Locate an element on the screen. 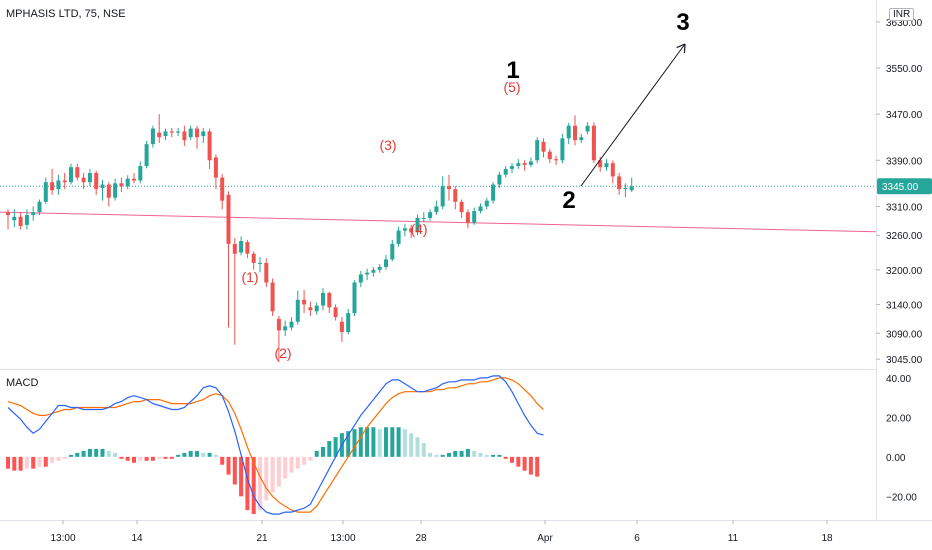 The height and width of the screenshot is (550, 932). price-tick-label: 3260.00 is located at coordinates (904, 236).